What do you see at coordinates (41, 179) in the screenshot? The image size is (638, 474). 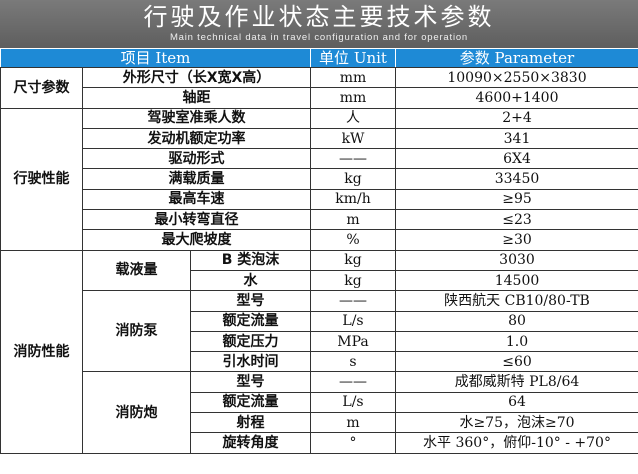 I see `group-label: 行驶性能` at bounding box center [41, 179].